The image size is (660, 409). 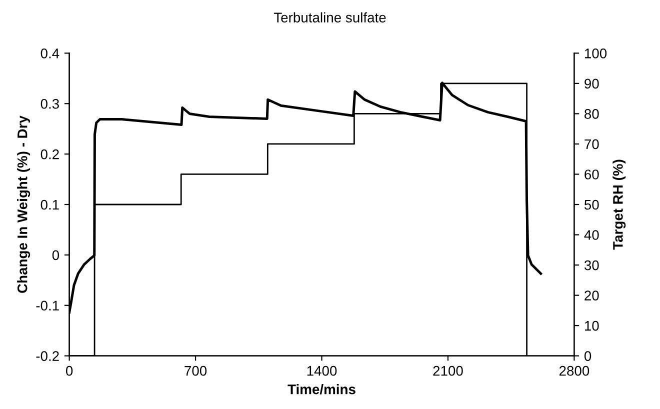 I want to click on y2-tick-label: 40, so click(x=591, y=235).